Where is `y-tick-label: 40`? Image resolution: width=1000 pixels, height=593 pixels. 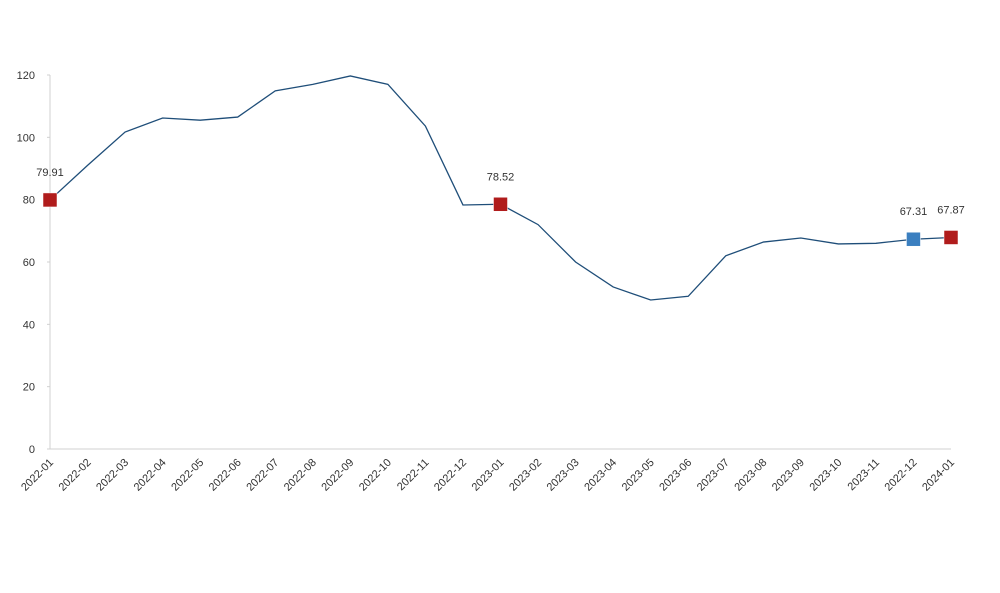 y-tick-label: 40 is located at coordinates (29, 325).